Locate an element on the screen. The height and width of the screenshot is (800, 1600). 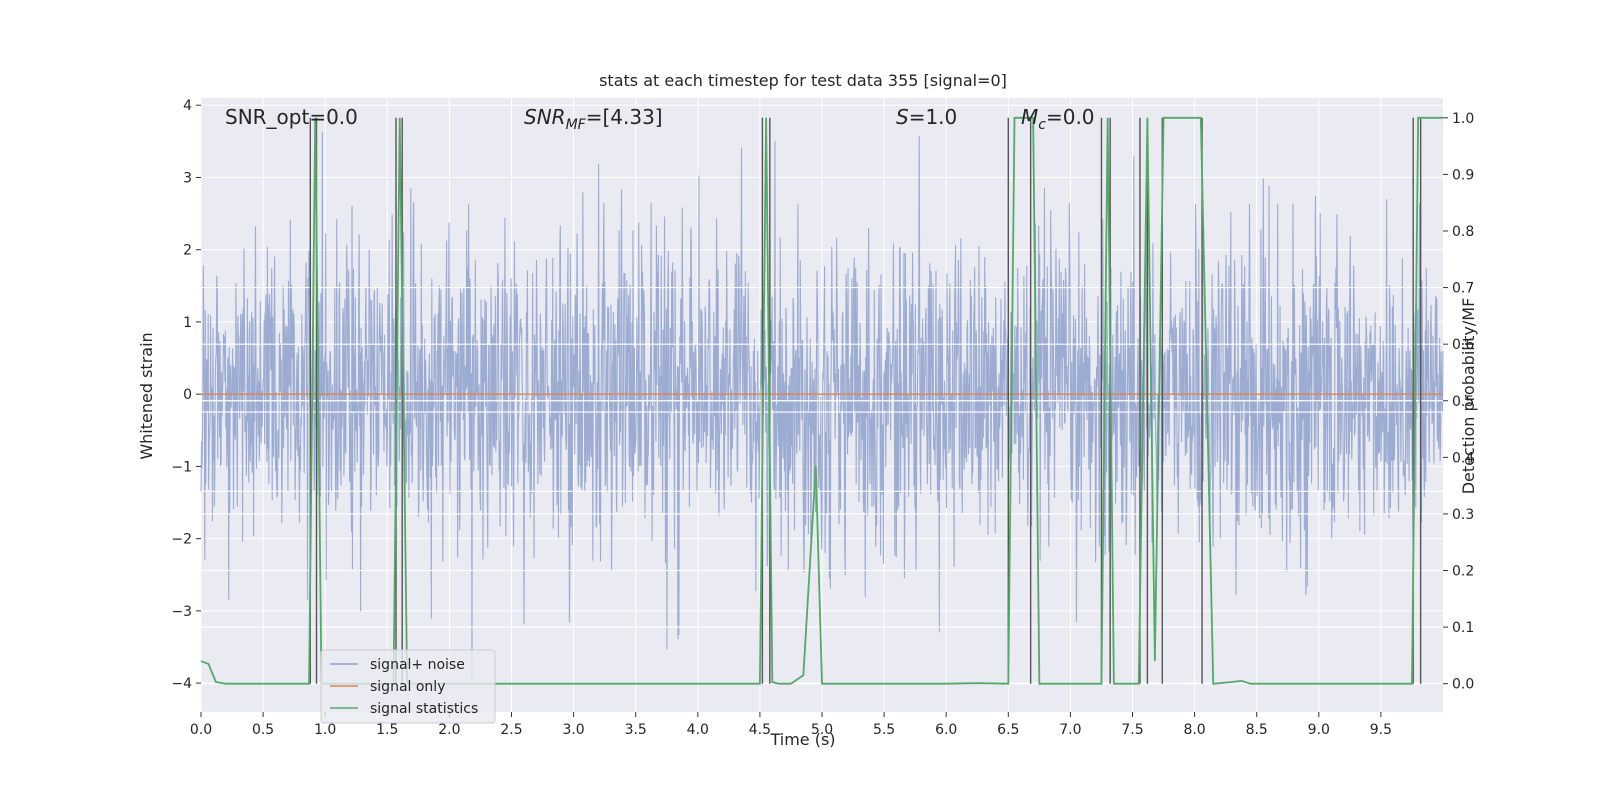
x-tick-label: 8.0 is located at coordinates (1194, 730).